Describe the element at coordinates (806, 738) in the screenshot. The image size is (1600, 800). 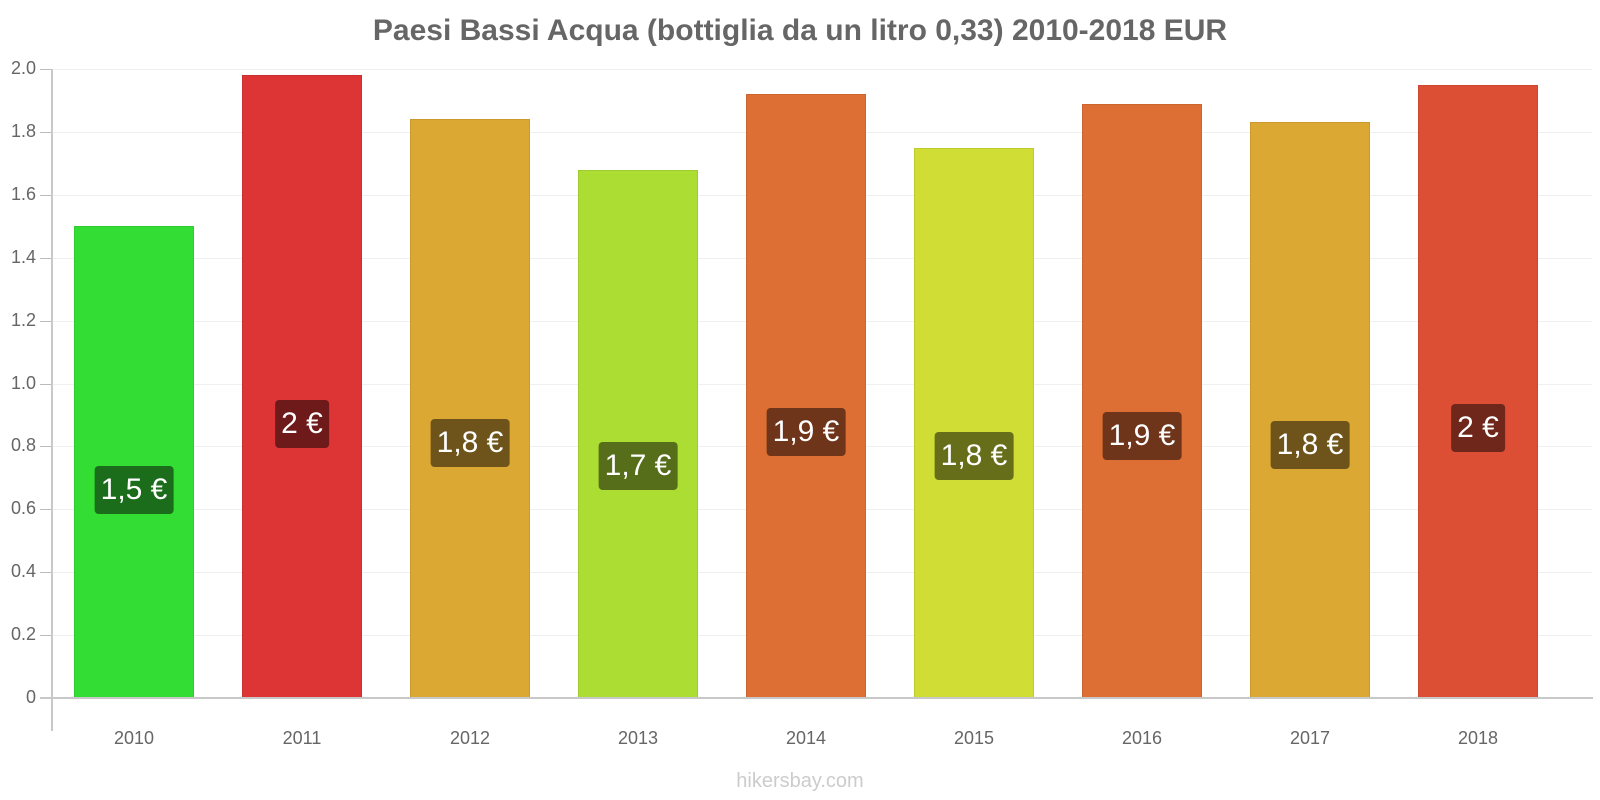
I see `x-tick-label: 2014` at that location.